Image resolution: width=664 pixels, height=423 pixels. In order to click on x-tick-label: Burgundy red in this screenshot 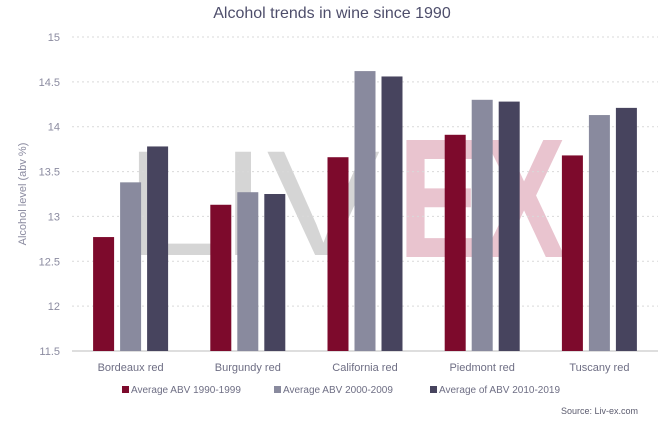, I will do `click(248, 368)`.